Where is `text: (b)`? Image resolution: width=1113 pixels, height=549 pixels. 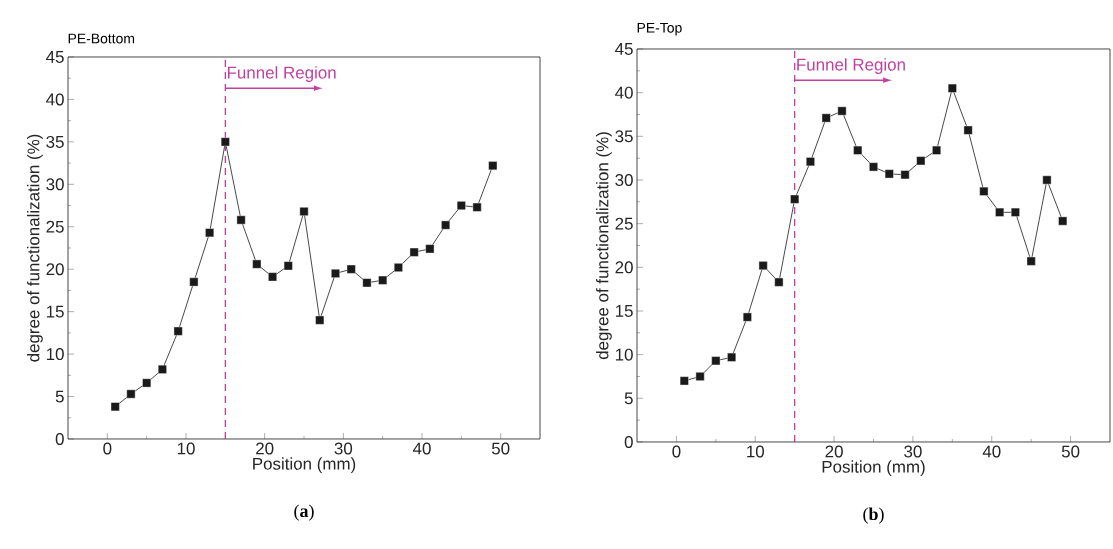
text: (b) is located at coordinates (873, 515).